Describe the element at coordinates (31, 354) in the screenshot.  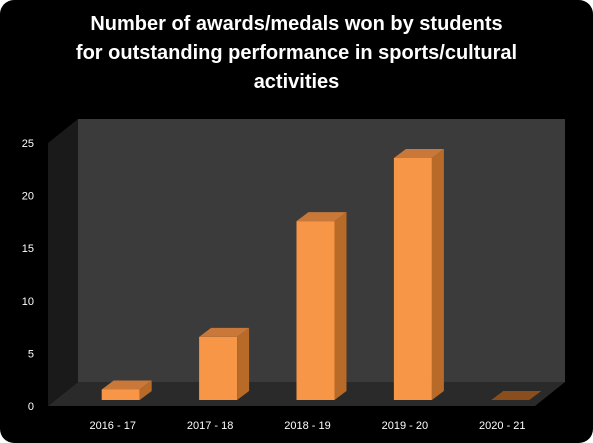
I see `y-tick-label: 5` at that location.